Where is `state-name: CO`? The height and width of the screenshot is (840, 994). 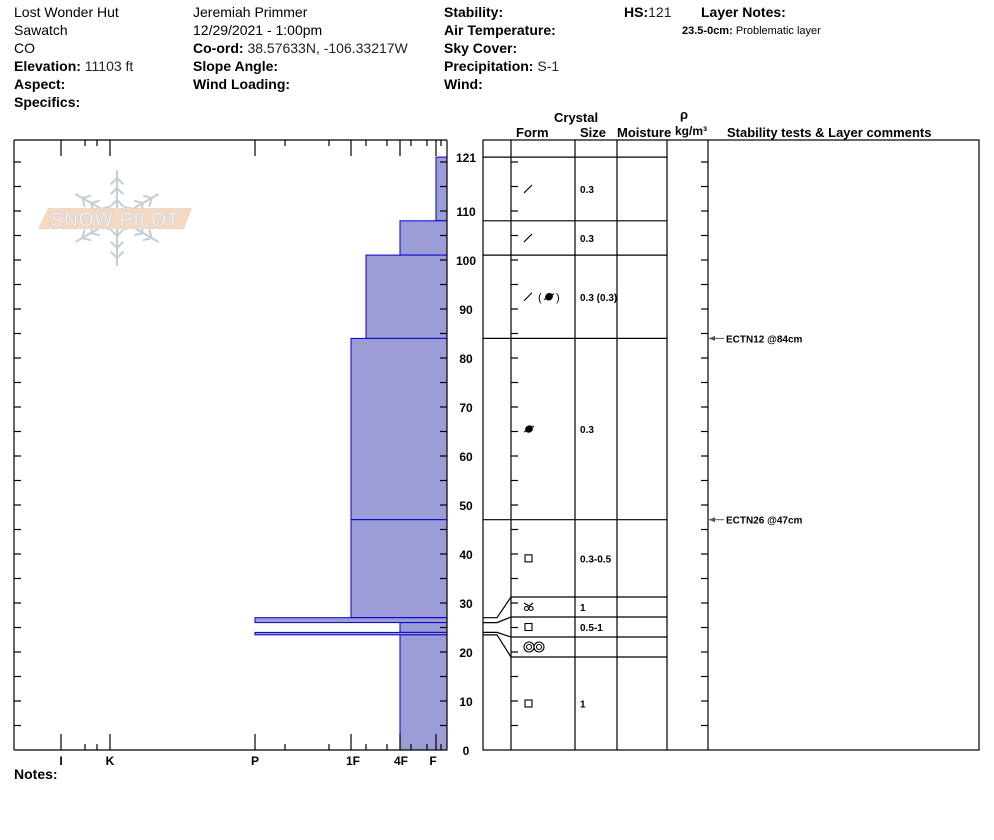 state-name: CO is located at coordinates (24, 48).